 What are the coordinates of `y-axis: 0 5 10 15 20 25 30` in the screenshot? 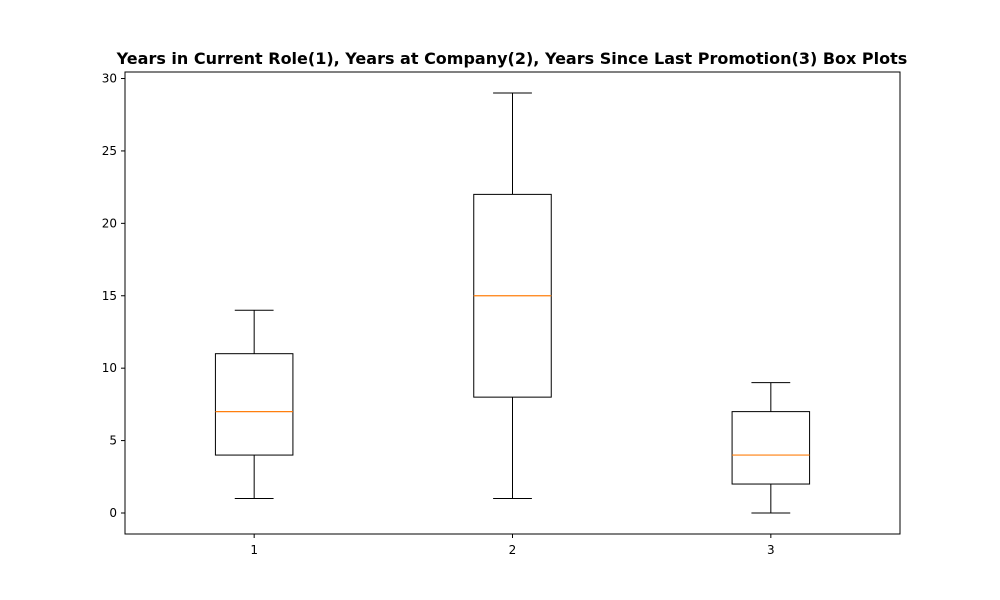 It's located at (113, 296).